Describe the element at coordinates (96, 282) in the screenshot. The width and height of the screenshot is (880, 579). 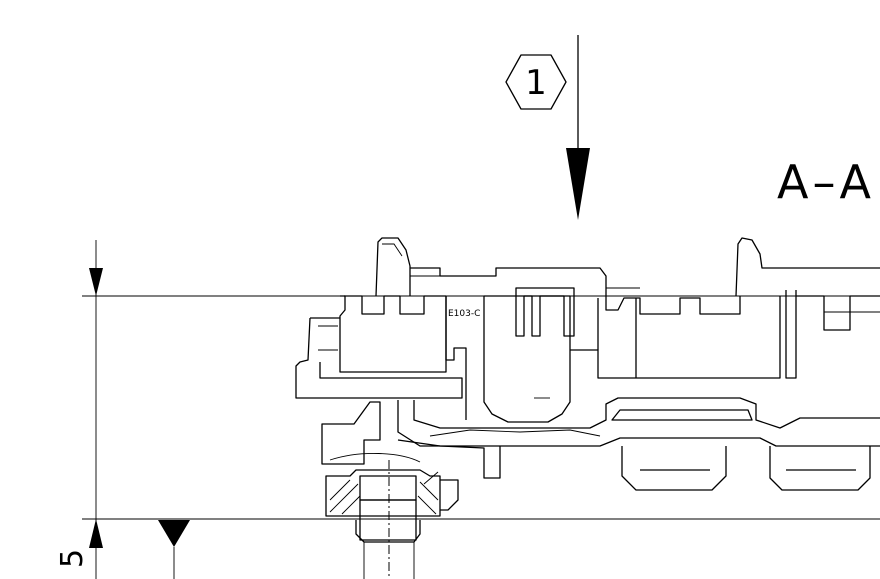
I see `dimension-arrow-top-icon` at that location.